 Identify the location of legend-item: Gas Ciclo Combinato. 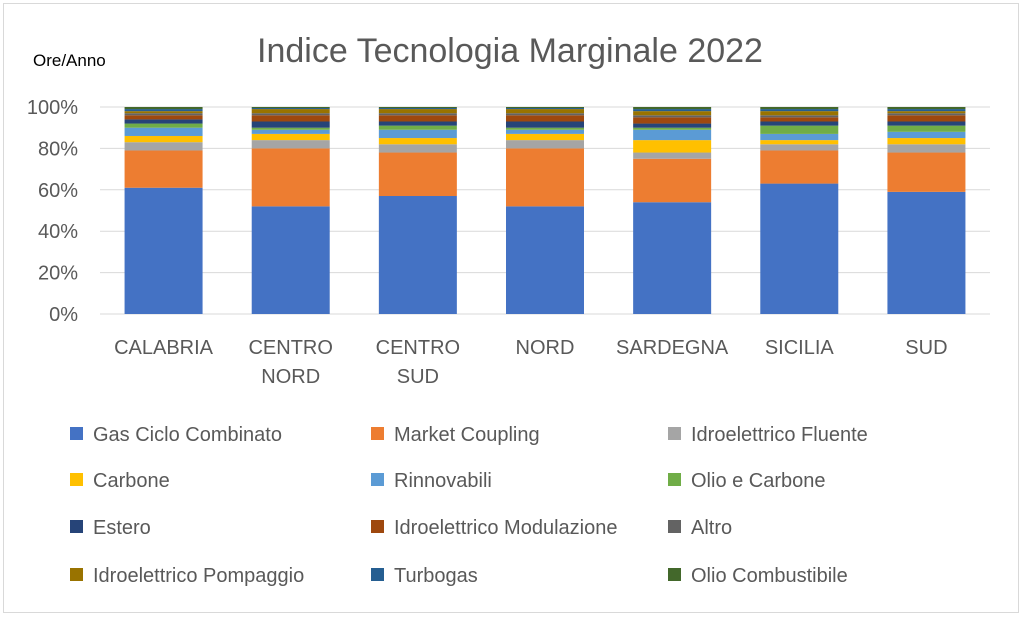
(176, 435).